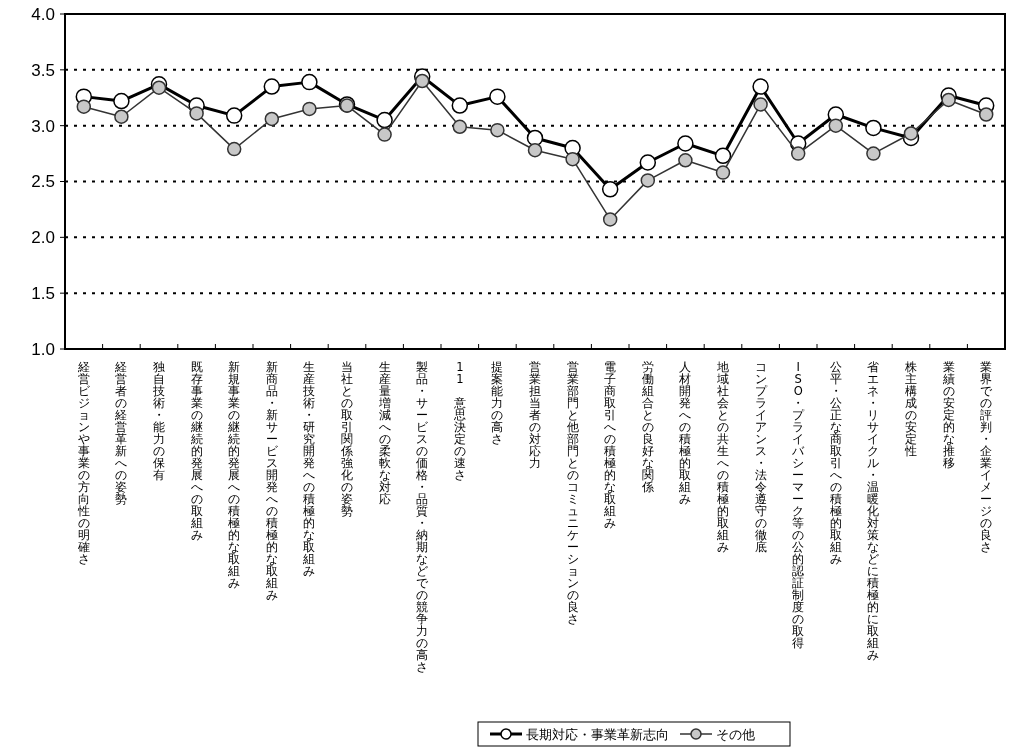 This screenshot has width=1009, height=747. I want to click on category-label: 経営ビジョンや事業の方向性の明確さ, so click(83, 463).